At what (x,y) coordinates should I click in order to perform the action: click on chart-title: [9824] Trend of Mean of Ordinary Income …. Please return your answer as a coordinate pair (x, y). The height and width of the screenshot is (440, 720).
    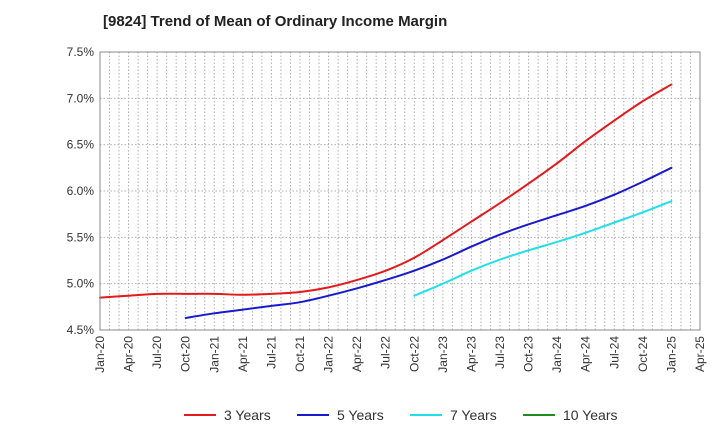
    Looking at the image, I should click on (275, 21).